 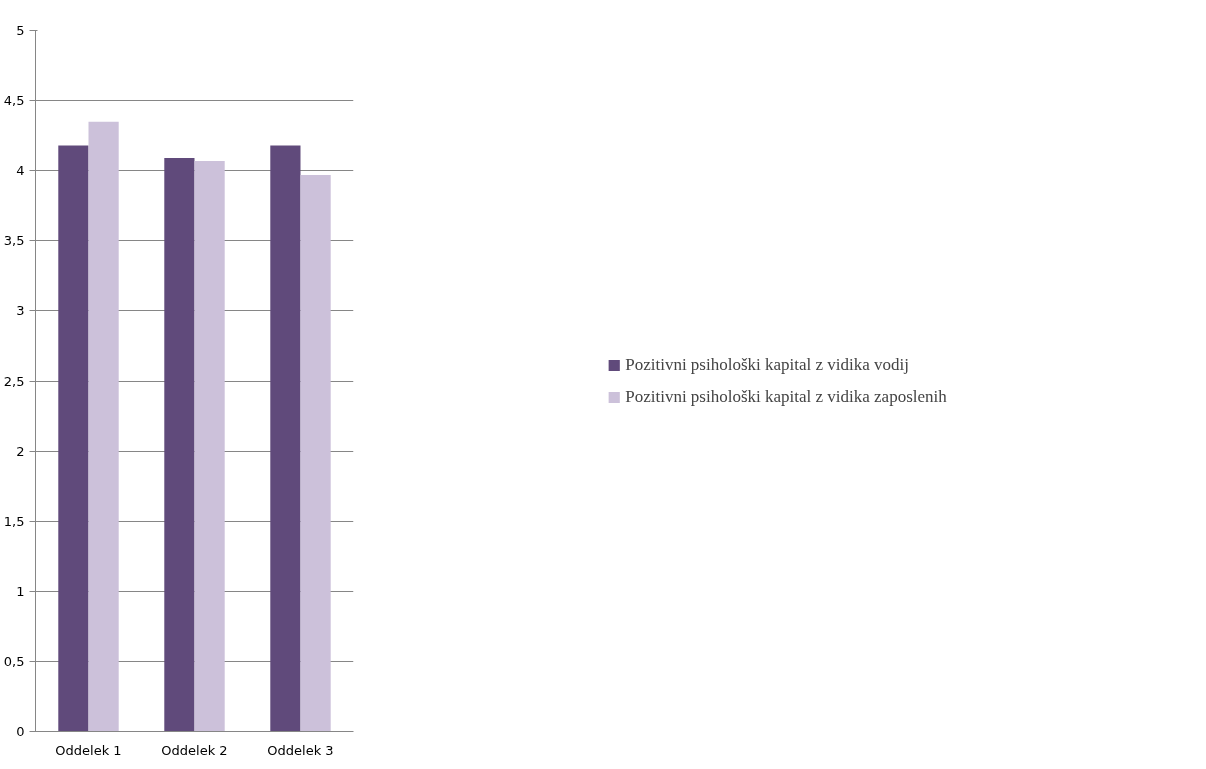 What do you see at coordinates (14, 661) in the screenshot?
I see `y-tick-label: 0,5` at bounding box center [14, 661].